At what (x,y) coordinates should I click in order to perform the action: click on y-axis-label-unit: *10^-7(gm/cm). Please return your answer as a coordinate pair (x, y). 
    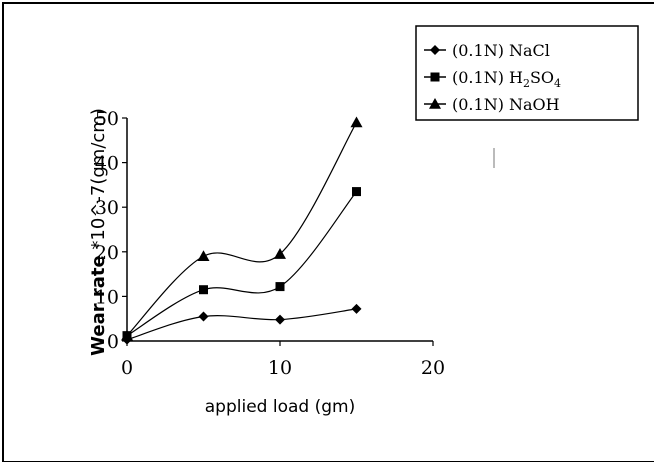
    Looking at the image, I should click on (98, 181).